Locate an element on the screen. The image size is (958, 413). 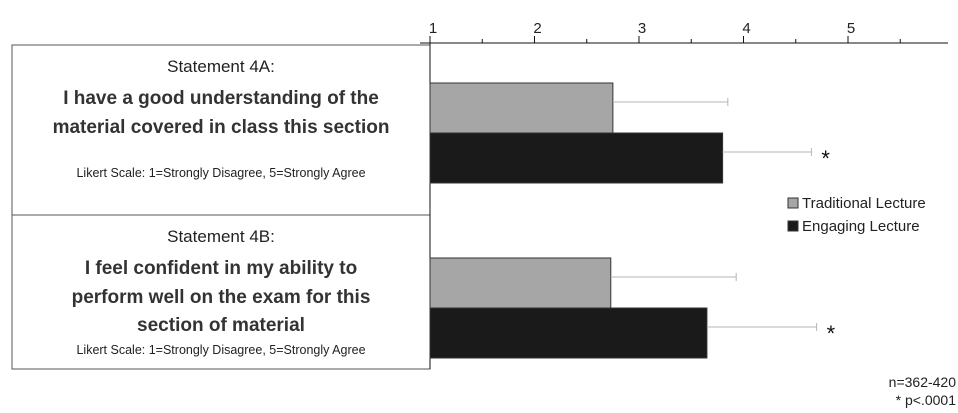
bar-engaging-lecture-4a is located at coordinates (576, 158).